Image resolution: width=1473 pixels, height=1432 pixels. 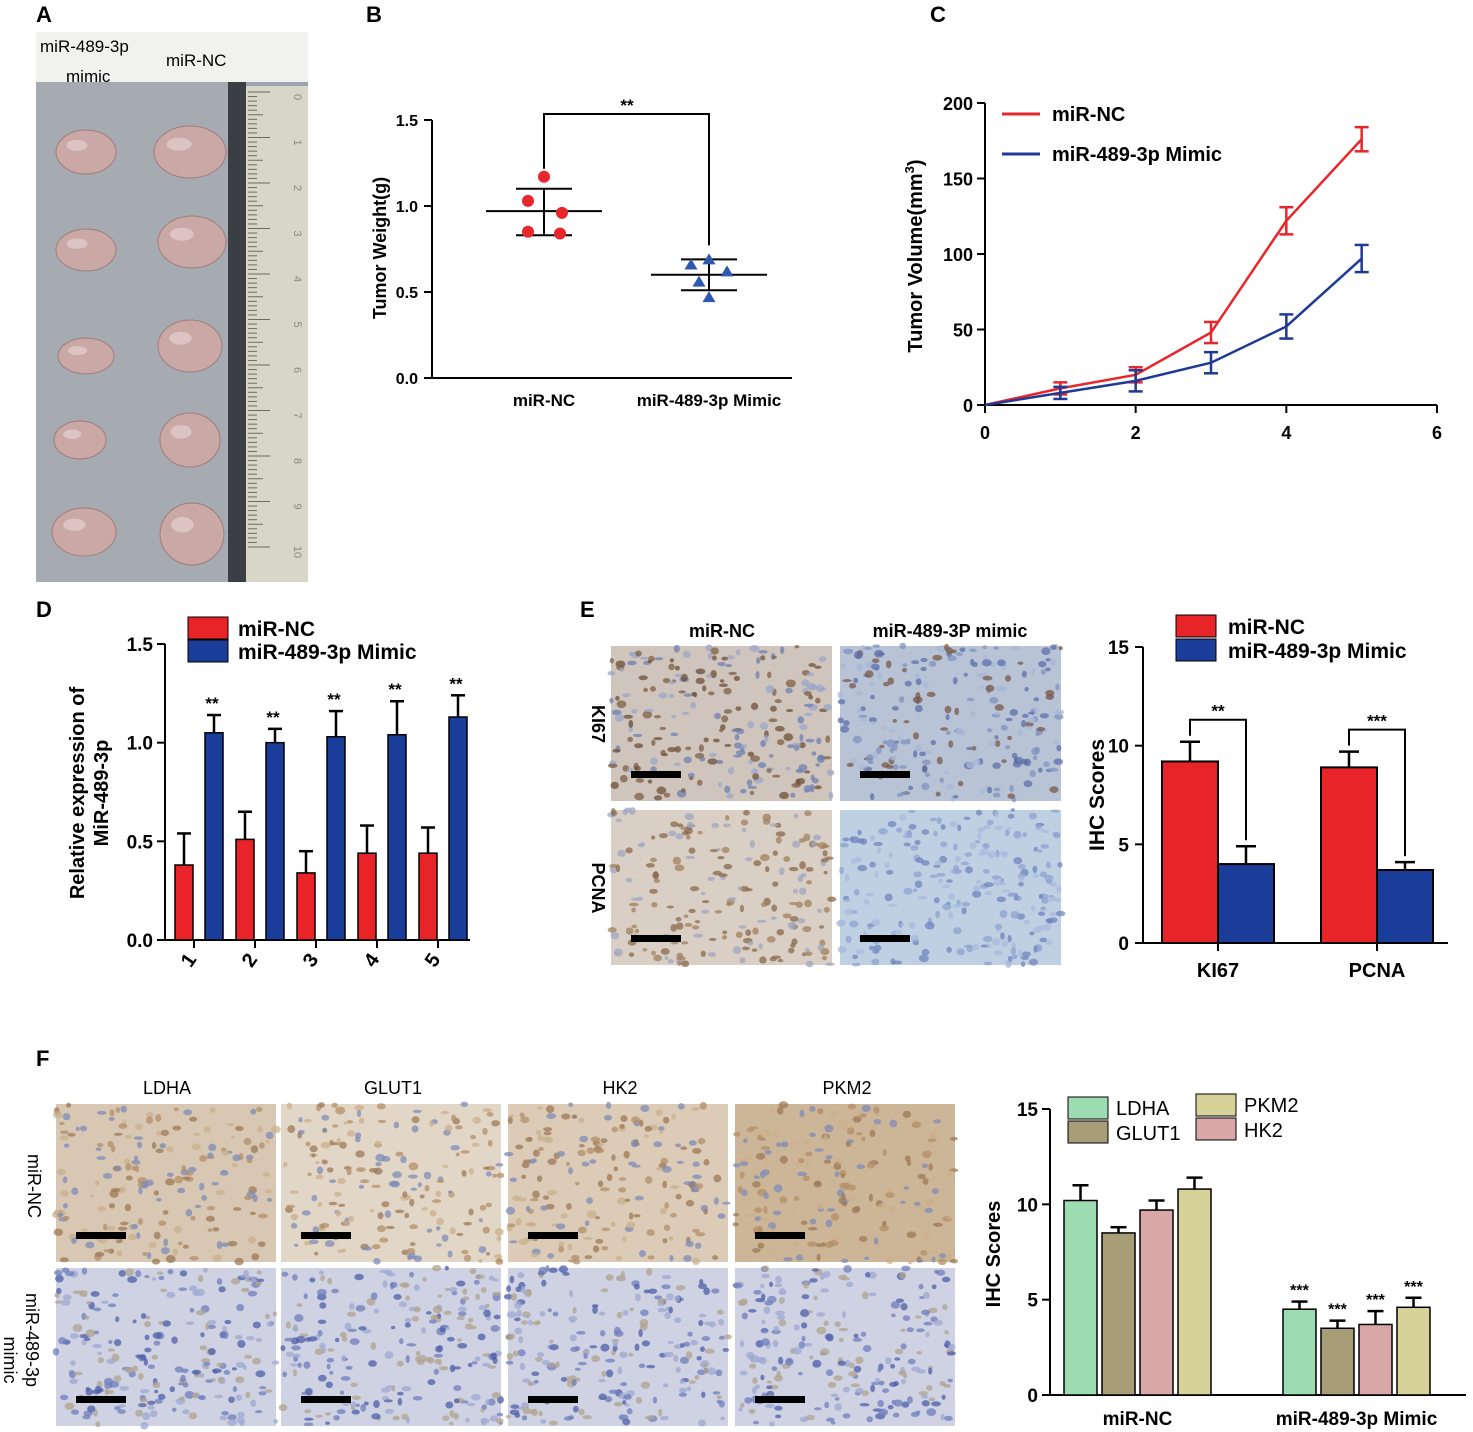 I want to click on scale-bar, so click(x=326, y=1235).